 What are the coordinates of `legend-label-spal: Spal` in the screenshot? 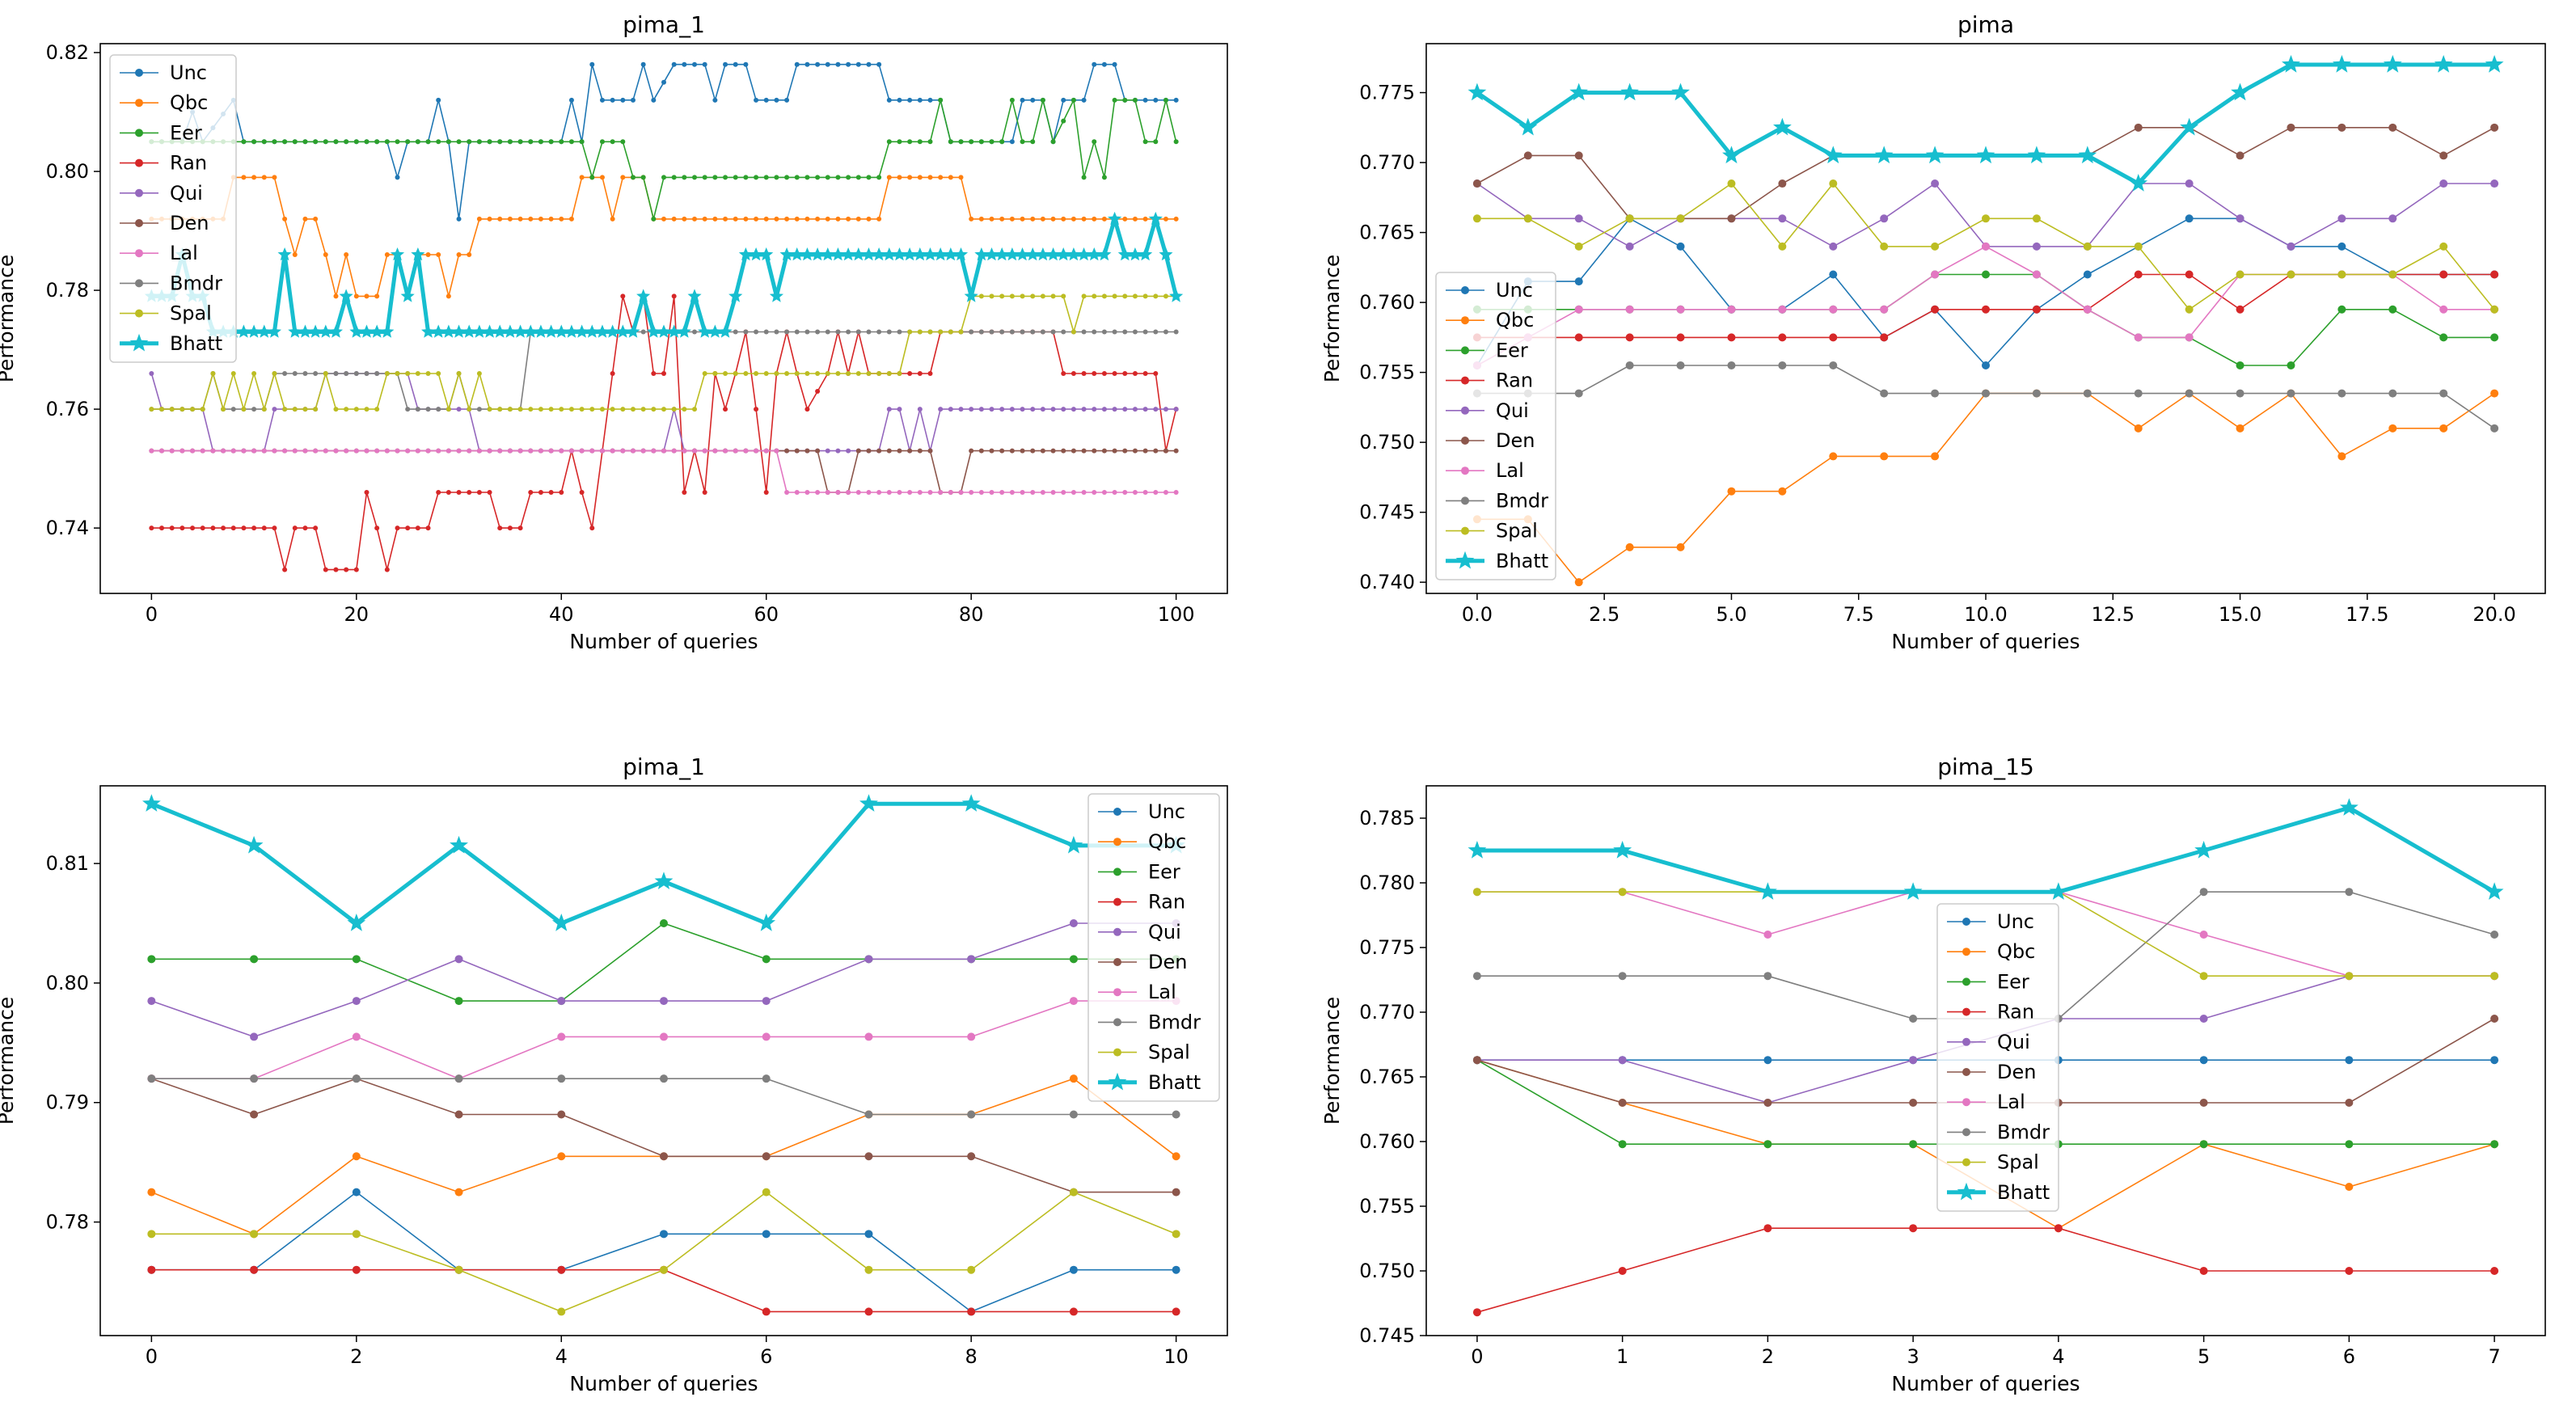 It's located at (191, 313).